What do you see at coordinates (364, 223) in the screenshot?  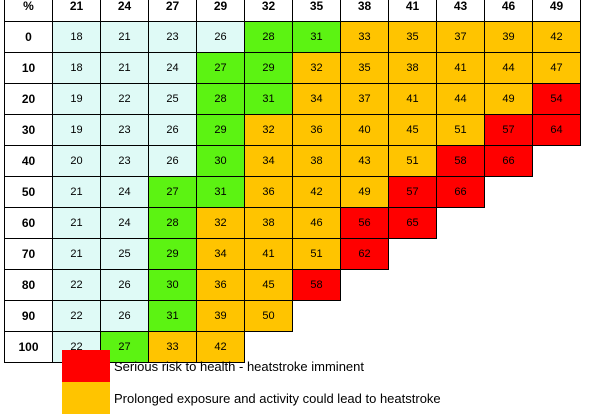 I see `heat-index-cell: 56` at bounding box center [364, 223].